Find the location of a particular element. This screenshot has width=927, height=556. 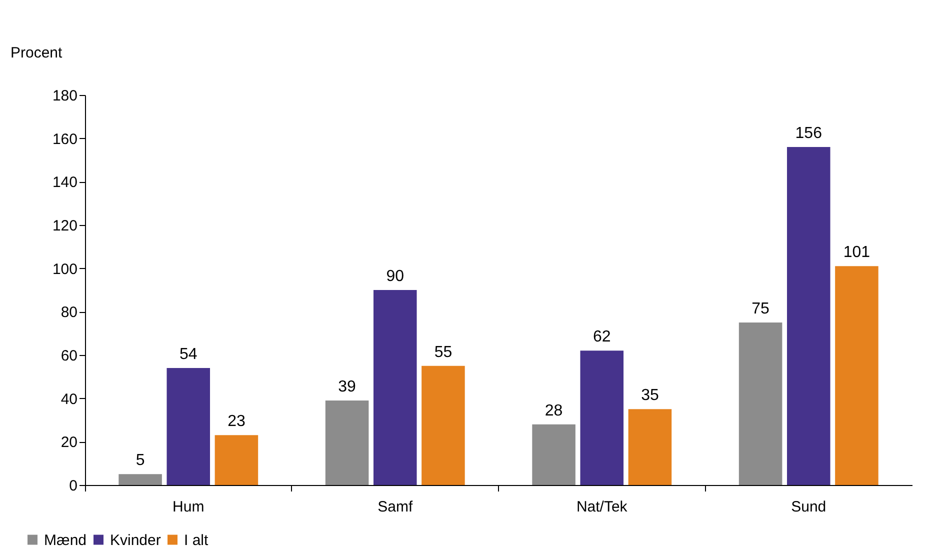

y-axis-title: Procent is located at coordinates (37, 53).